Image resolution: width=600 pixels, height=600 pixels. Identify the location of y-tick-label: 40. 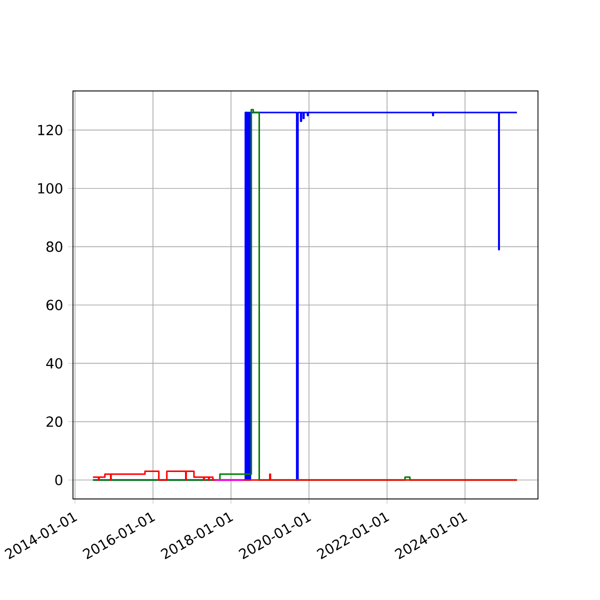
(54, 363).